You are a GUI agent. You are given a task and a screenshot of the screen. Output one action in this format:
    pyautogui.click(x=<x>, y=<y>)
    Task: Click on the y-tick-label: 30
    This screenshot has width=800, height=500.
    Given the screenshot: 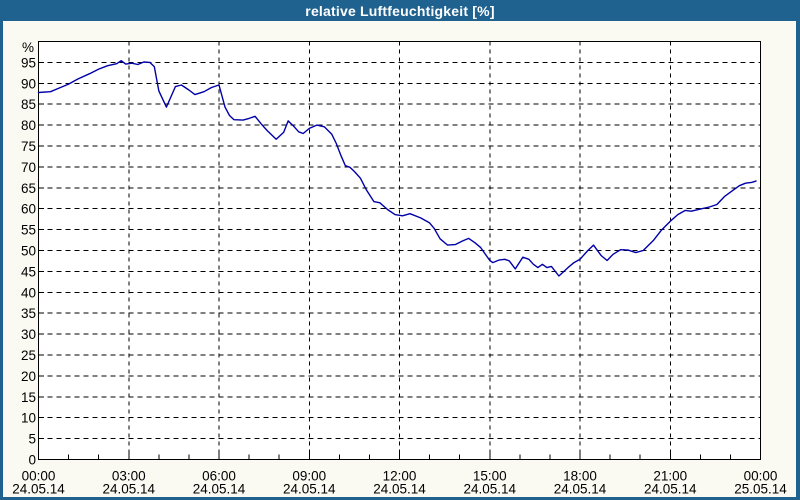 What is the action you would take?
    pyautogui.click(x=28, y=334)
    